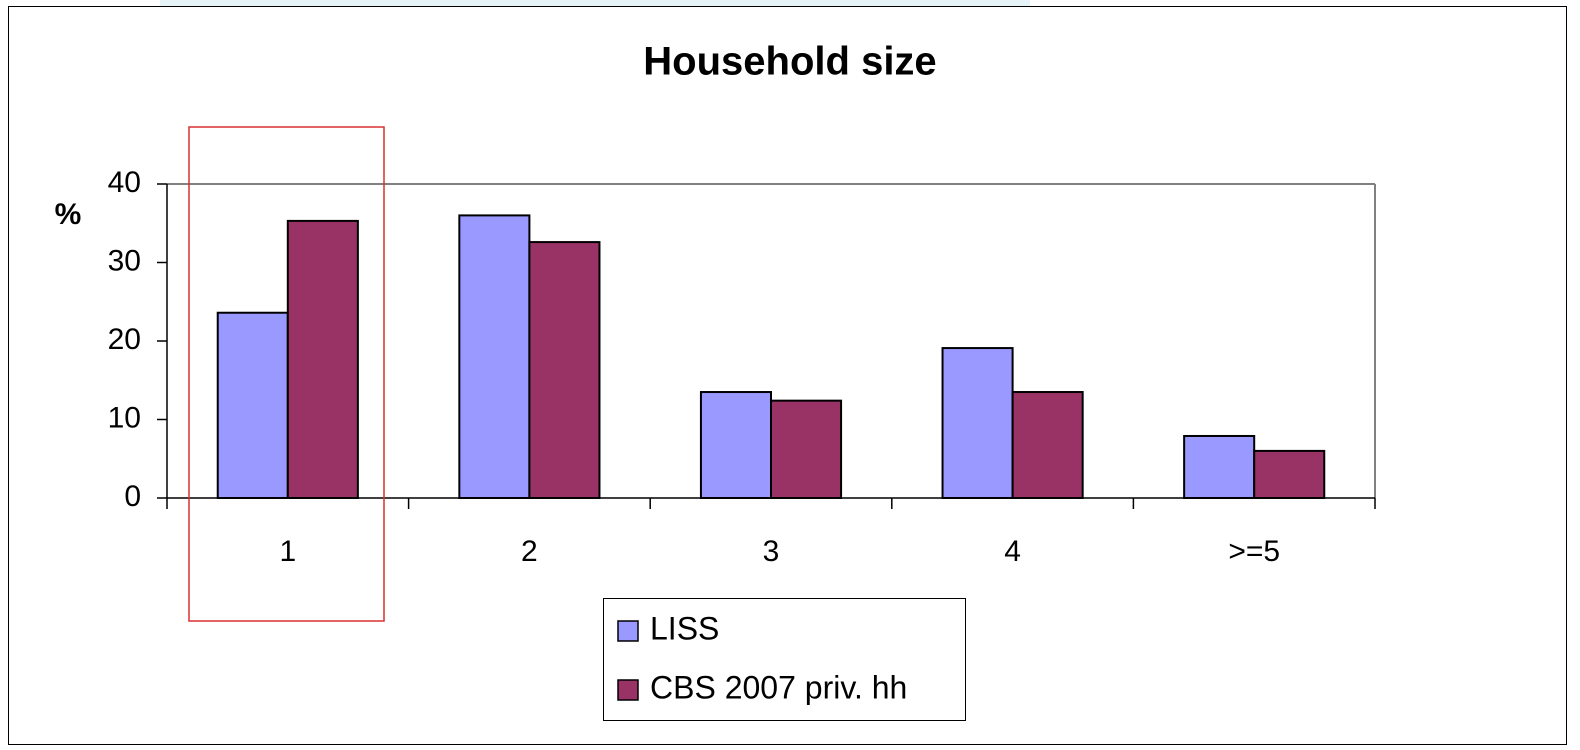  What do you see at coordinates (778, 687) in the screenshot?
I see `legend-label: CBS 2007 priv. hh` at bounding box center [778, 687].